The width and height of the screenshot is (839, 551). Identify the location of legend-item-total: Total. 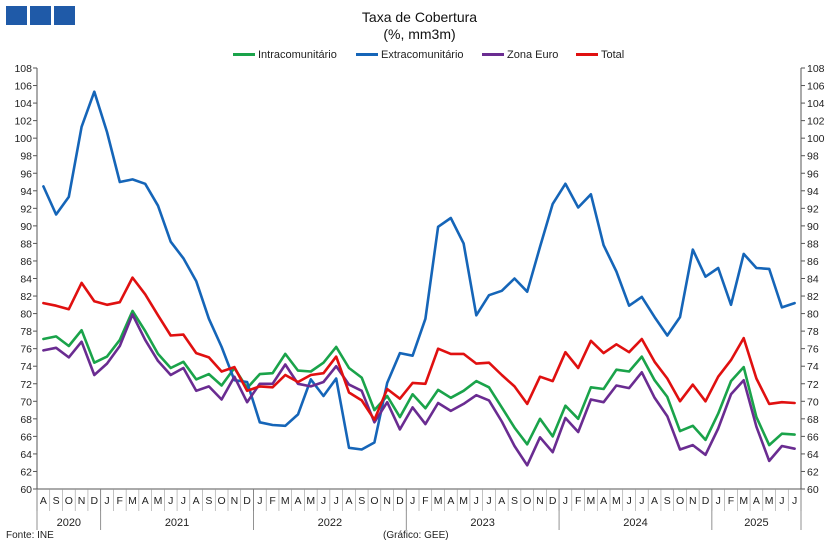
(600, 55).